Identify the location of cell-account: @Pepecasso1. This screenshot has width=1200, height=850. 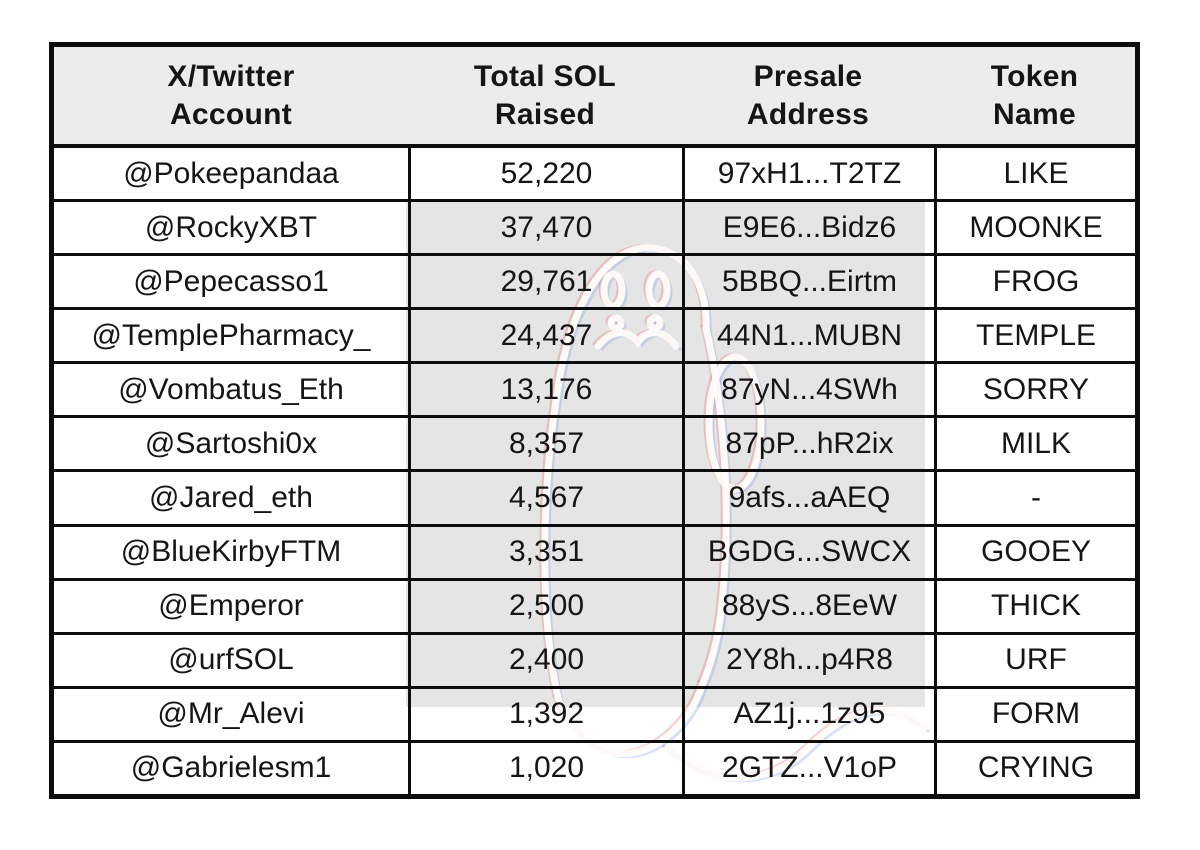
(231, 281).